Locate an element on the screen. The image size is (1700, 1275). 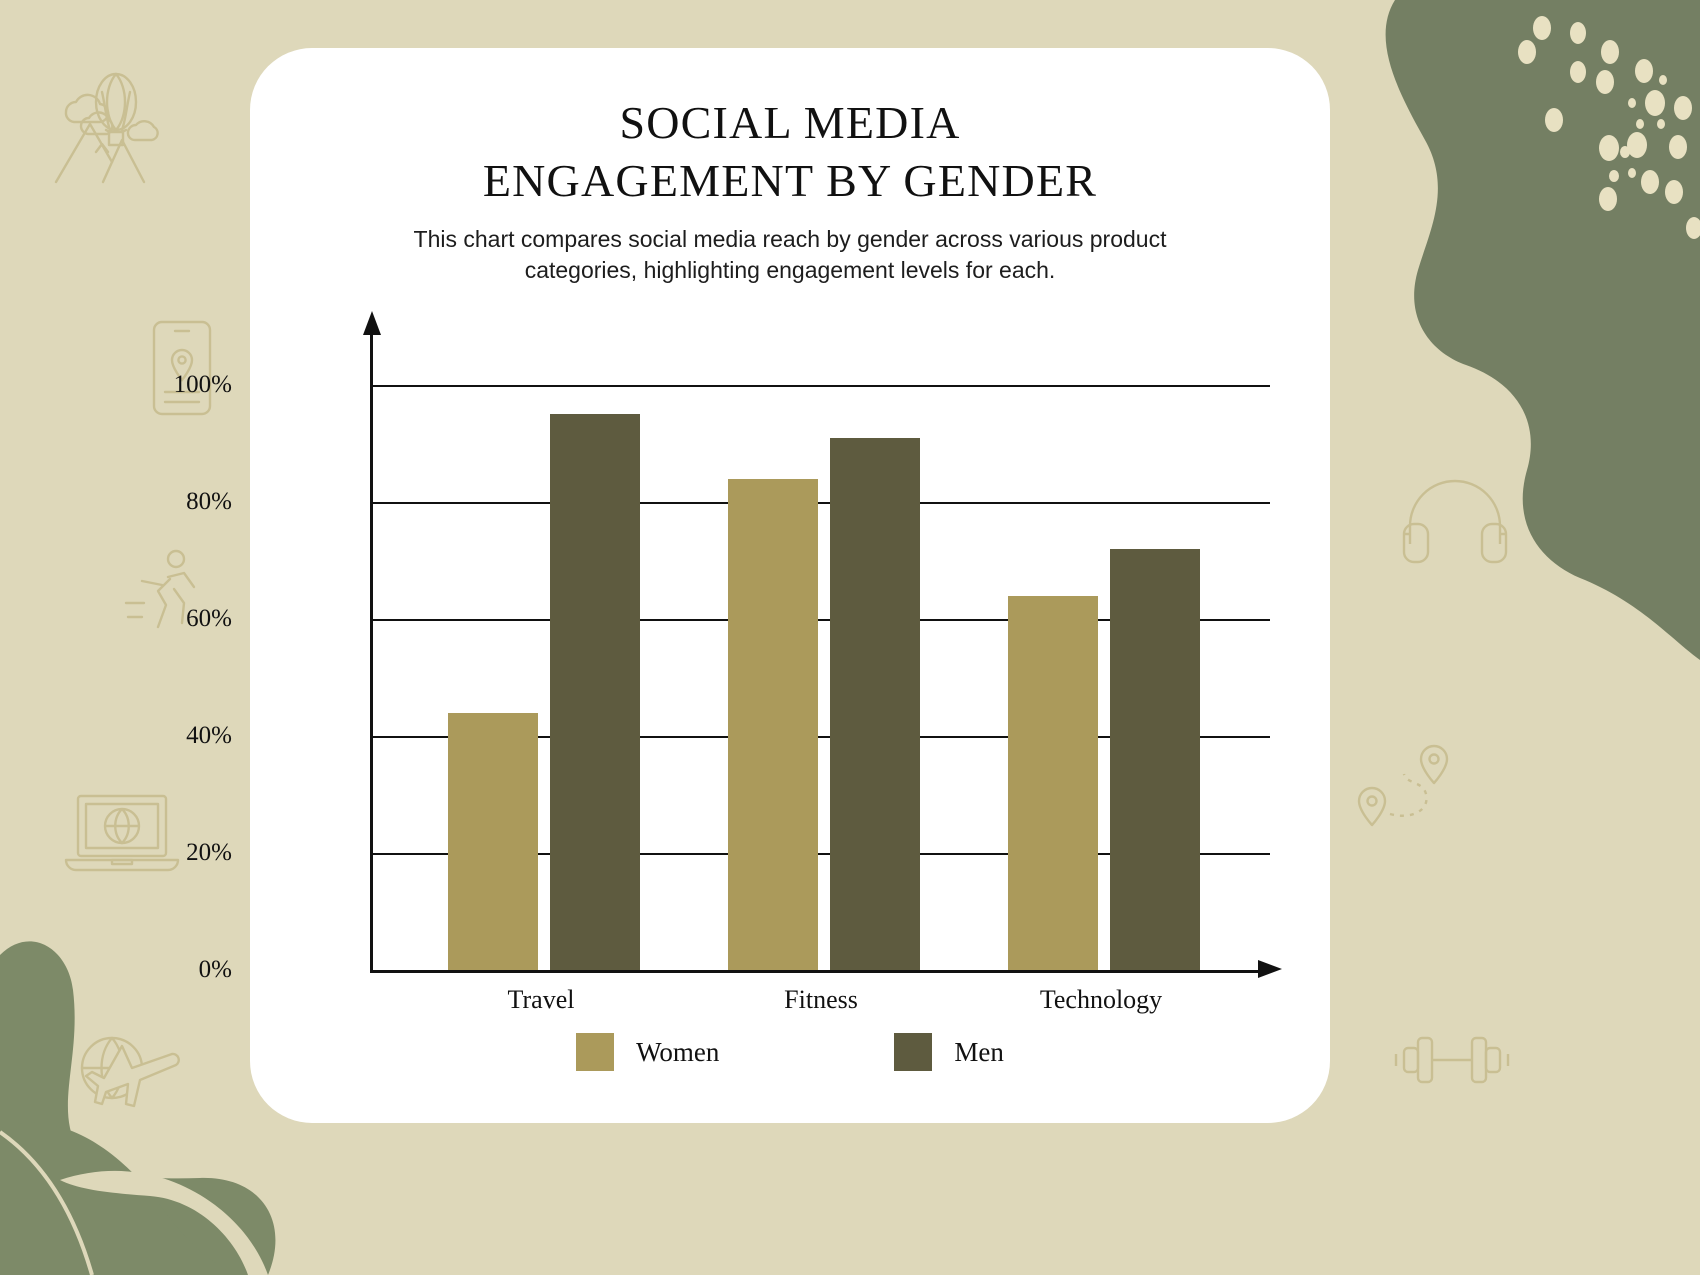
bar-technology-women is located at coordinates (1053, 782).